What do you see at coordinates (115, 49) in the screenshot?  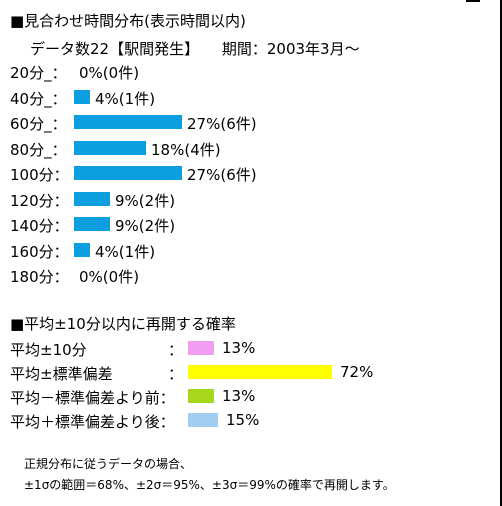 I see `data-count-label: データ数22【駅間発生】` at bounding box center [115, 49].